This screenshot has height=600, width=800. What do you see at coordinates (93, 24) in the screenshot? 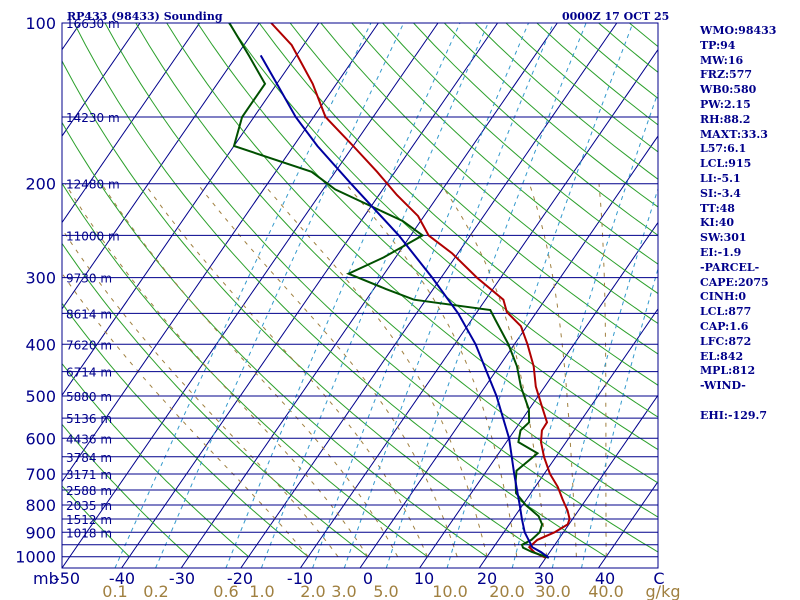
I see `height-label: 16630 m` at bounding box center [93, 24].